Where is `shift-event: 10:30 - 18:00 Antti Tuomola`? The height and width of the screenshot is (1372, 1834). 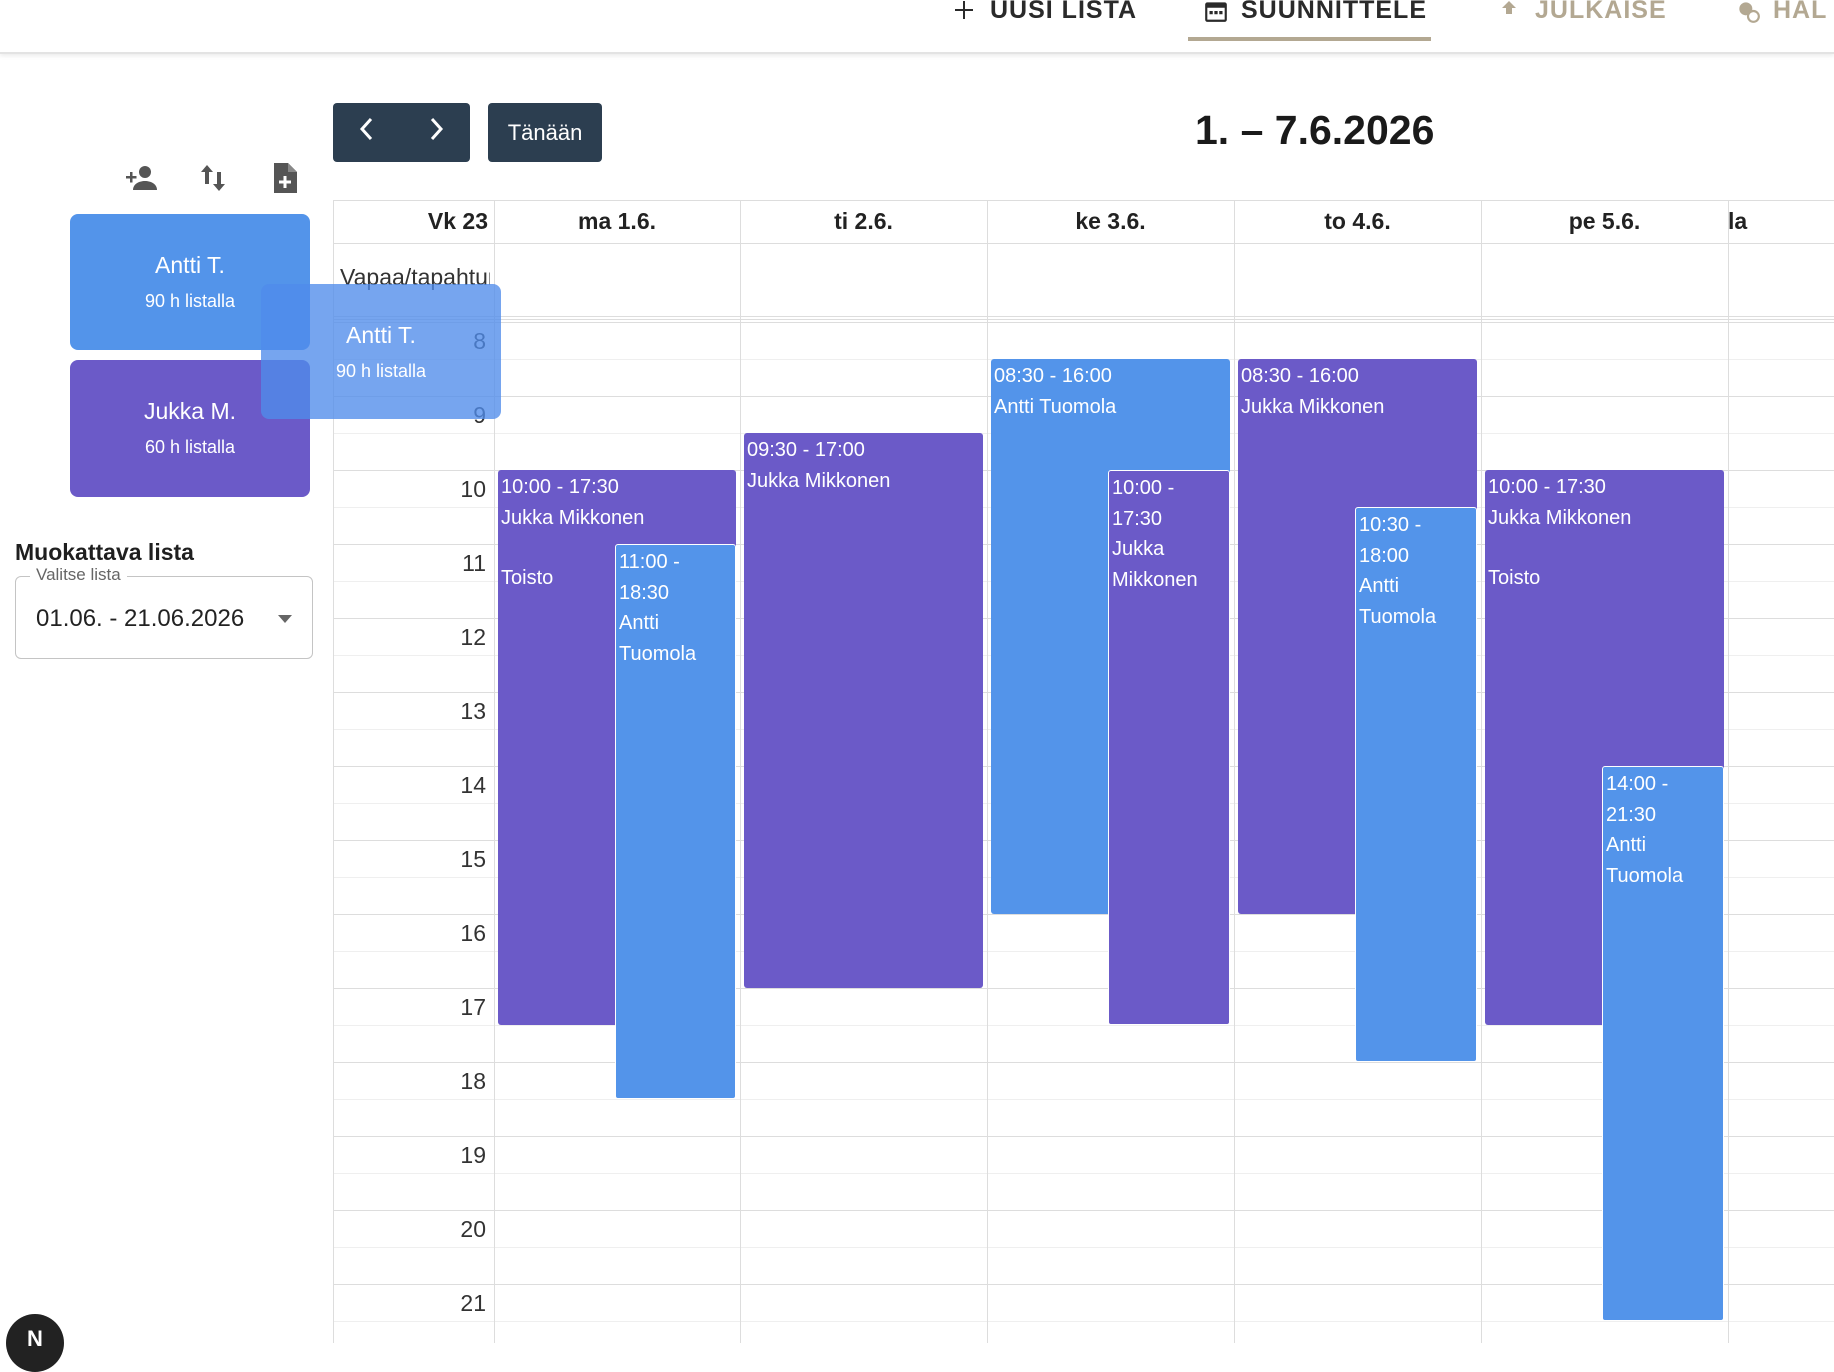 shift-event: 10:30 - 18:00 Antti Tuomola is located at coordinates (1416, 784).